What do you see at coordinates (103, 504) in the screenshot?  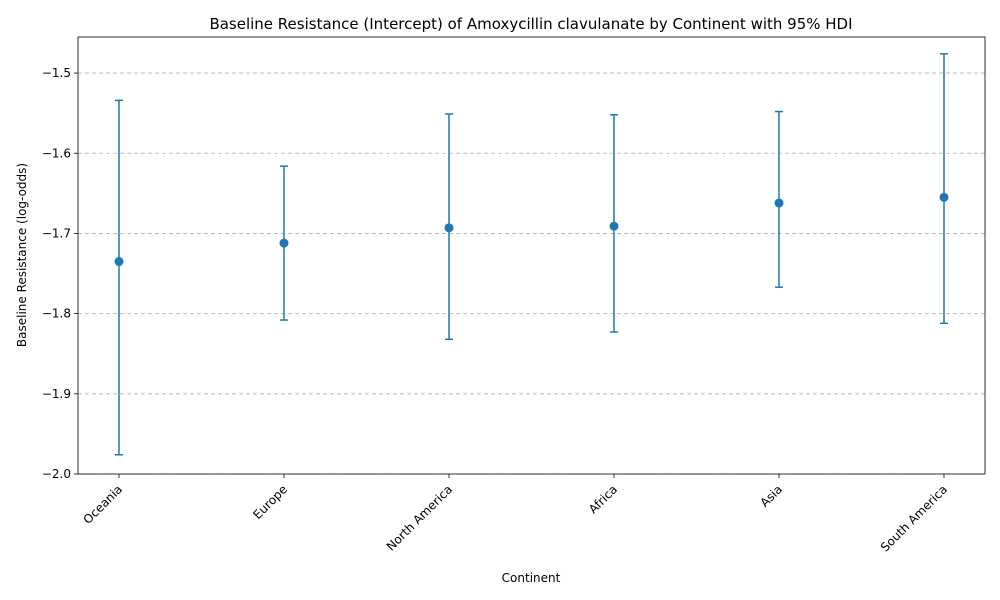 I see `x-tick-label: Oceania` at bounding box center [103, 504].